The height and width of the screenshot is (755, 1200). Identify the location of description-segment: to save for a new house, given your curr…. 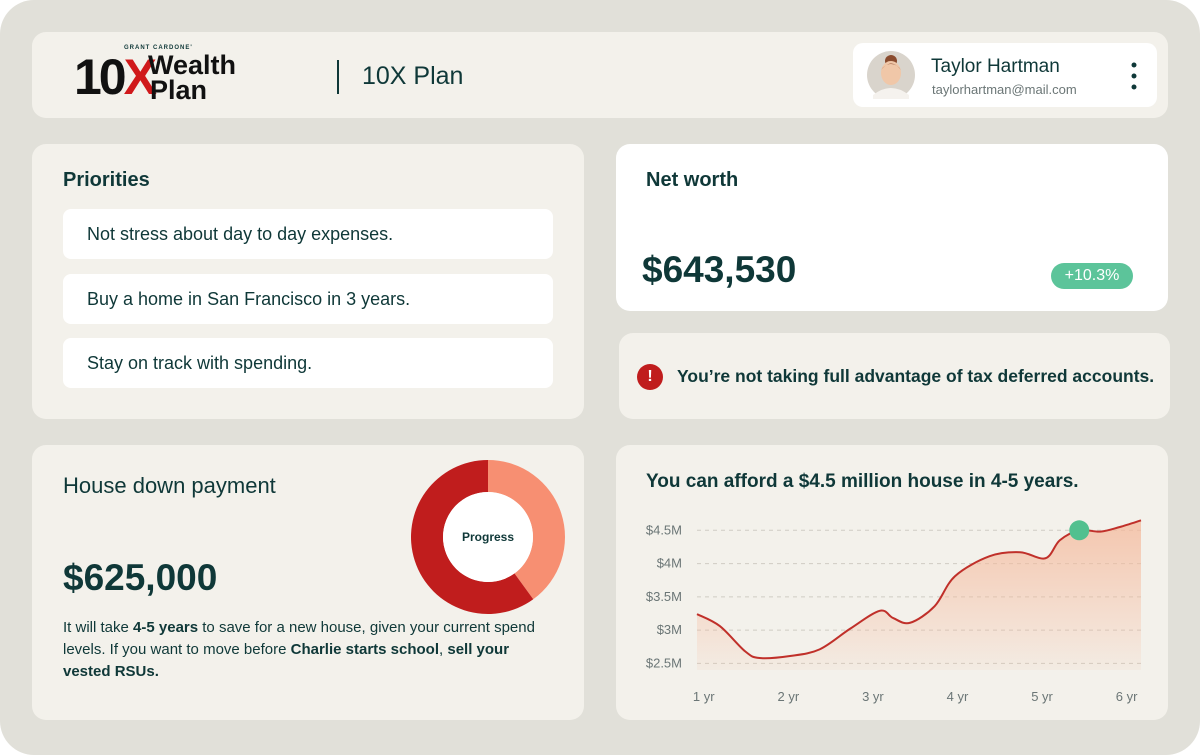
(299, 638).